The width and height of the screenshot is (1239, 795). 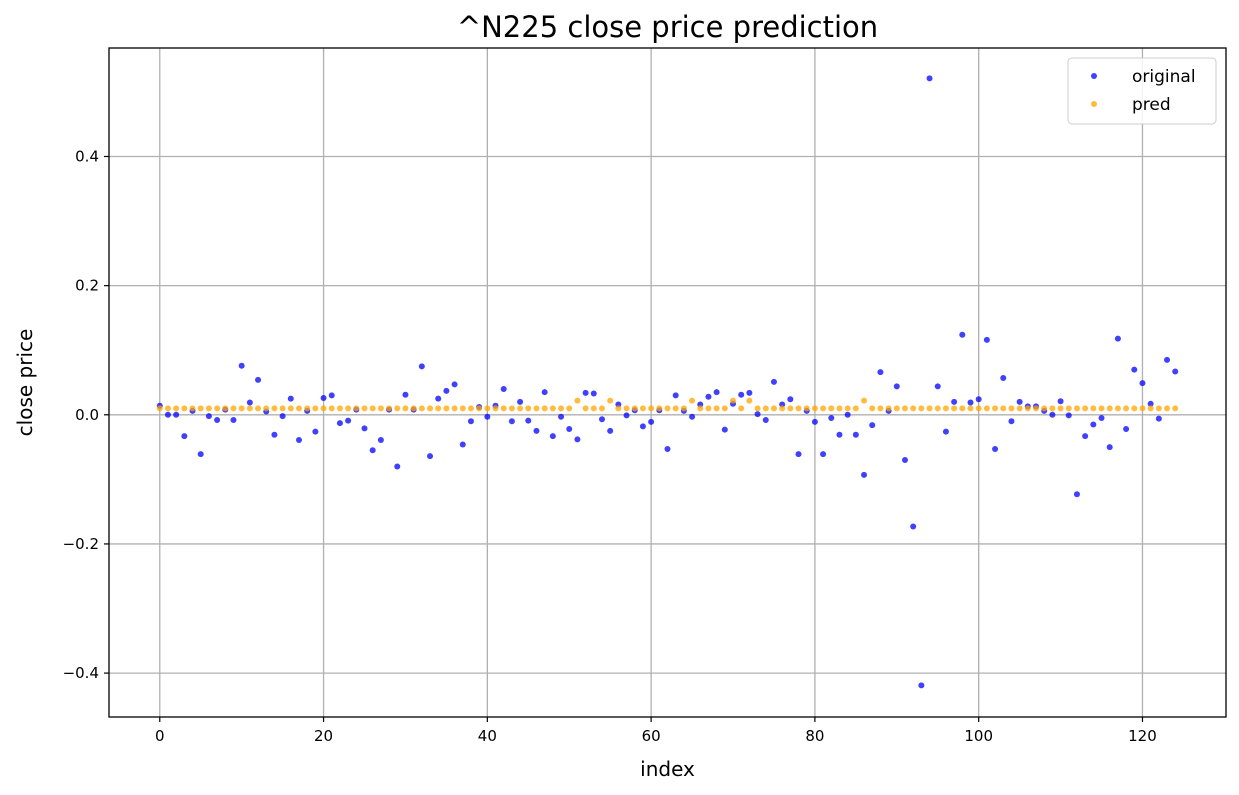 I want to click on legend-marker-pred, so click(x=1094, y=104).